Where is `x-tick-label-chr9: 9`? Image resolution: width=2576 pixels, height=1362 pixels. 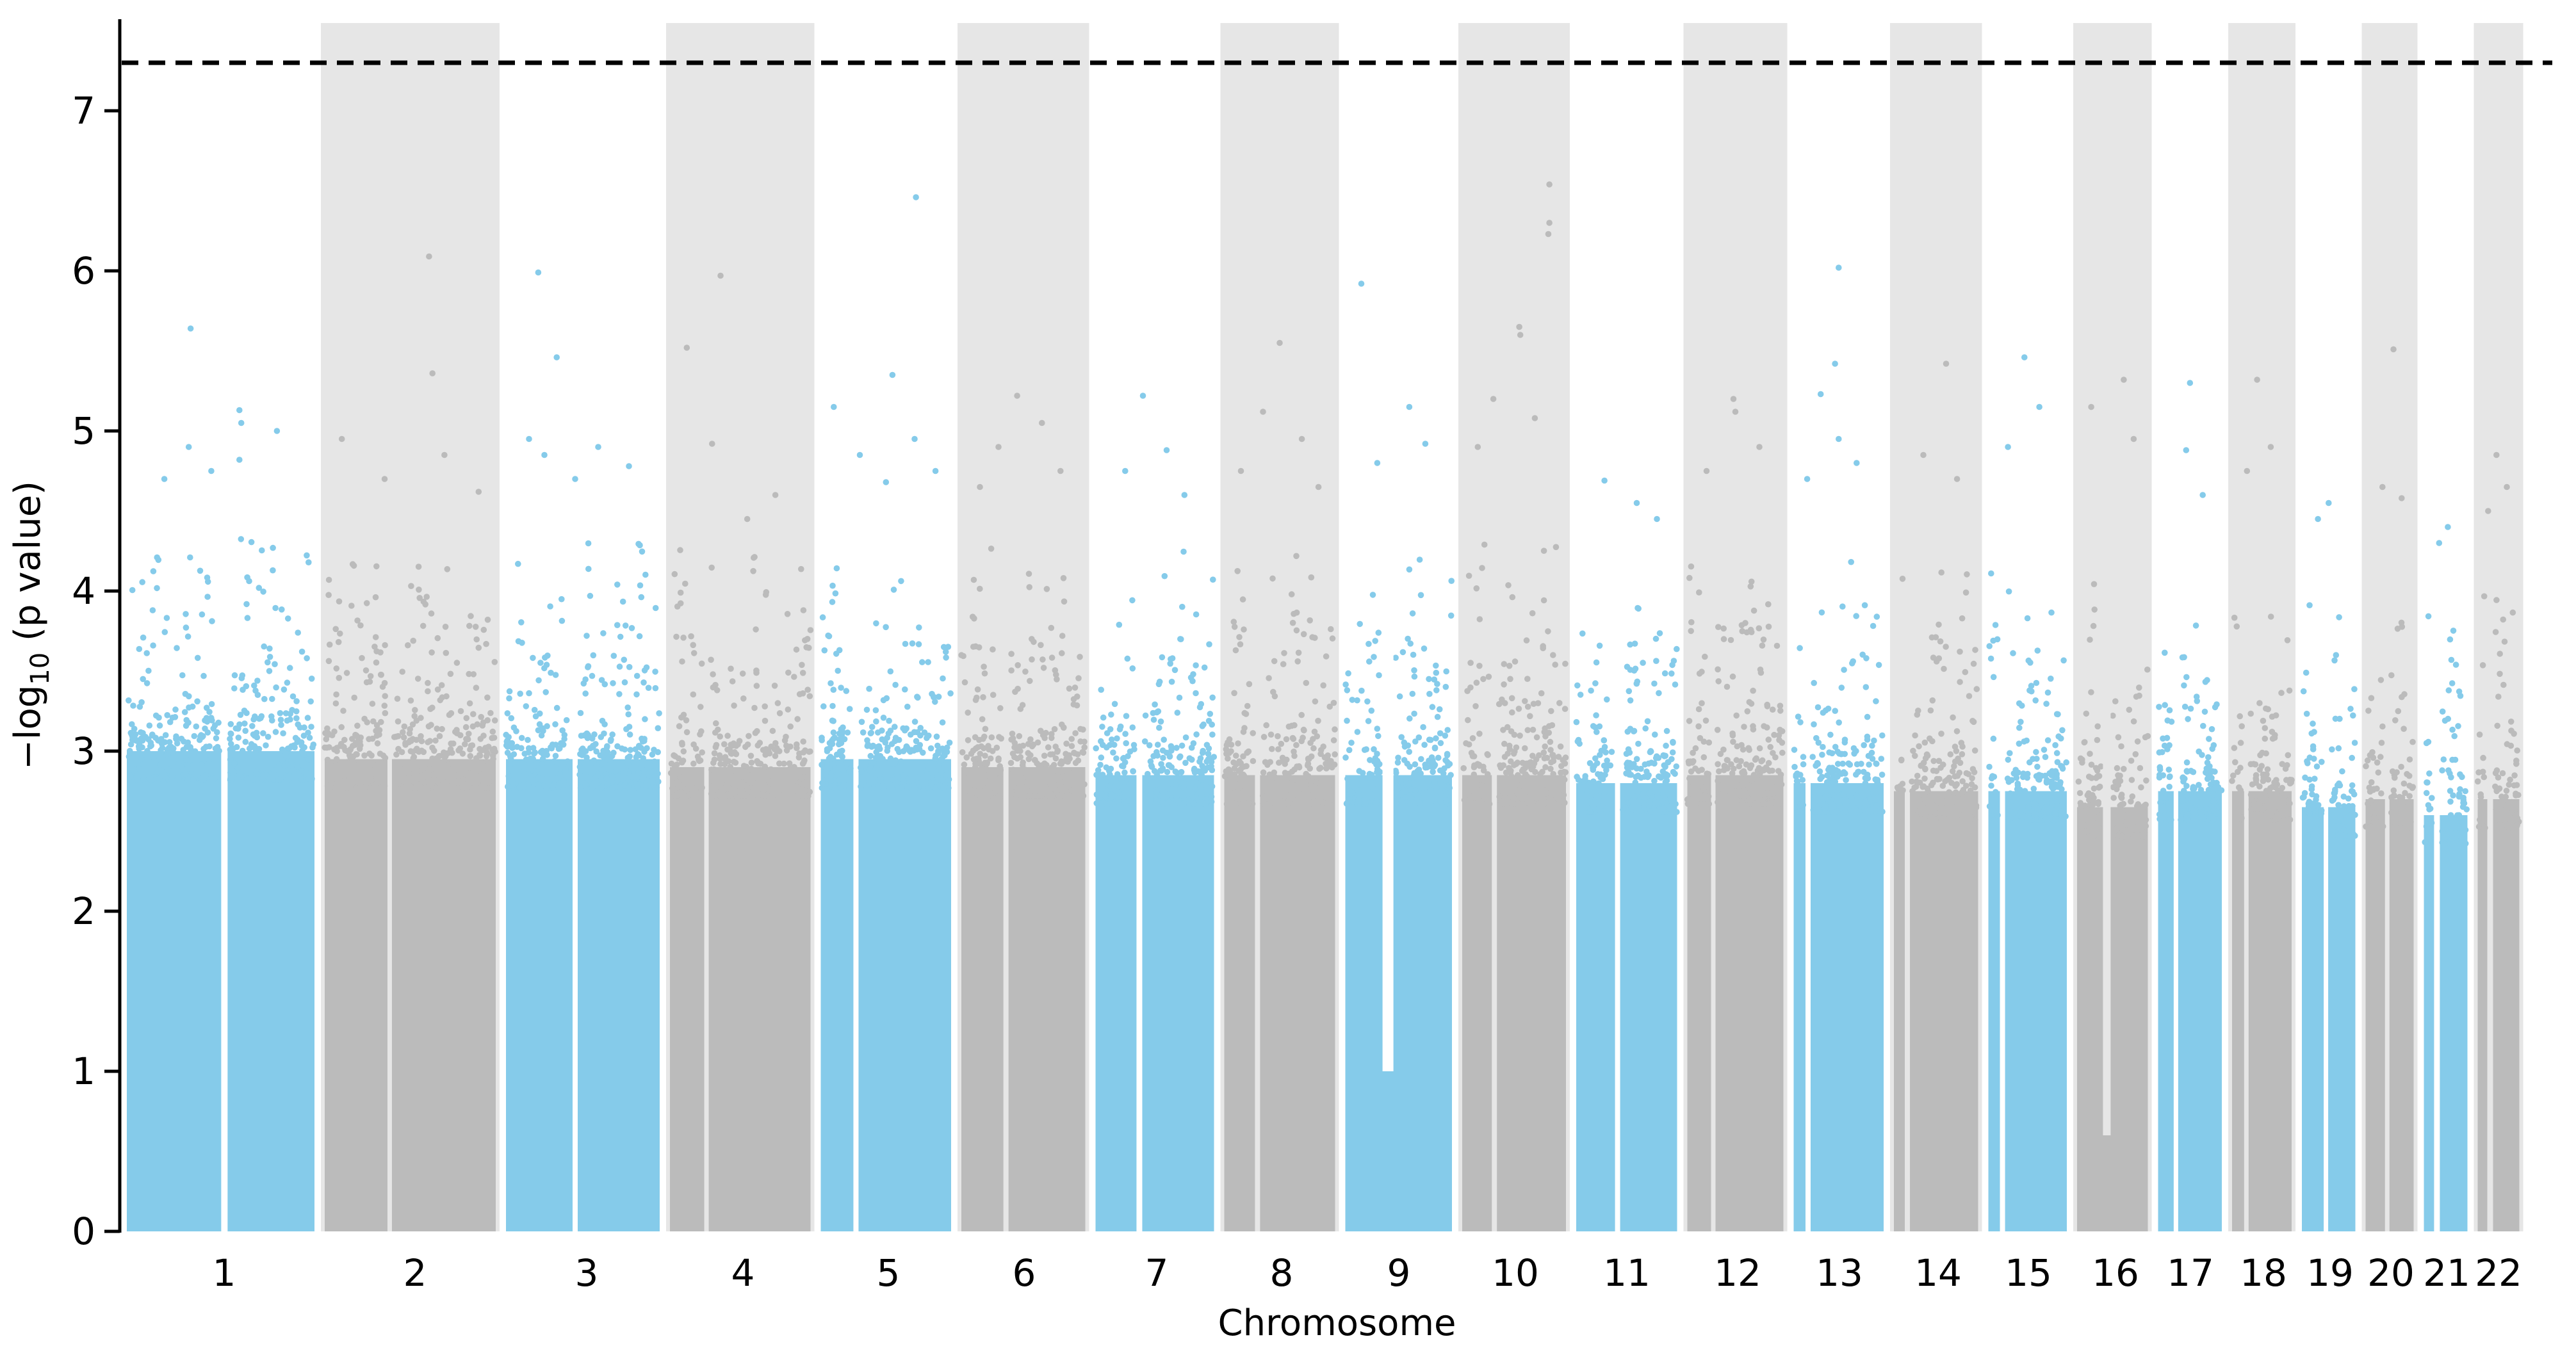 x-tick-label-chr9: 9 is located at coordinates (1399, 1273).